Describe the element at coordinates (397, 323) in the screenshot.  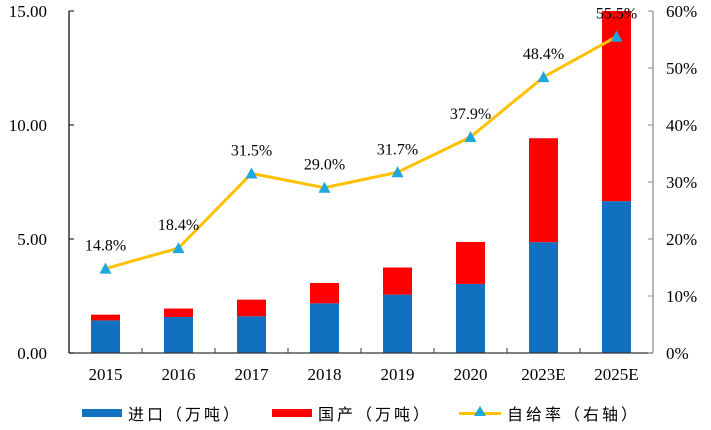
I see `bar-import-2019` at that location.